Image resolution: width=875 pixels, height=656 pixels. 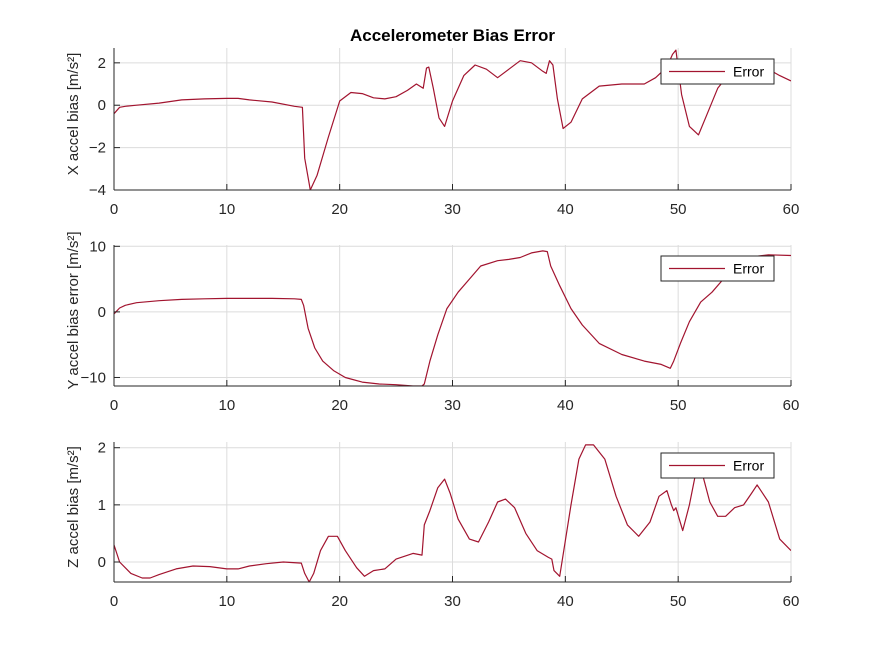 I want to click on chart-title: Accelerometer Bias Error, so click(x=452, y=35).